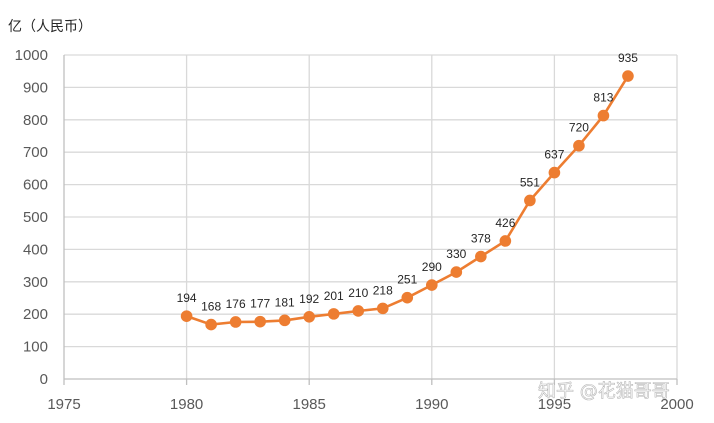  What do you see at coordinates (35, 282) in the screenshot?
I see `y-tick-label: 300` at bounding box center [35, 282].